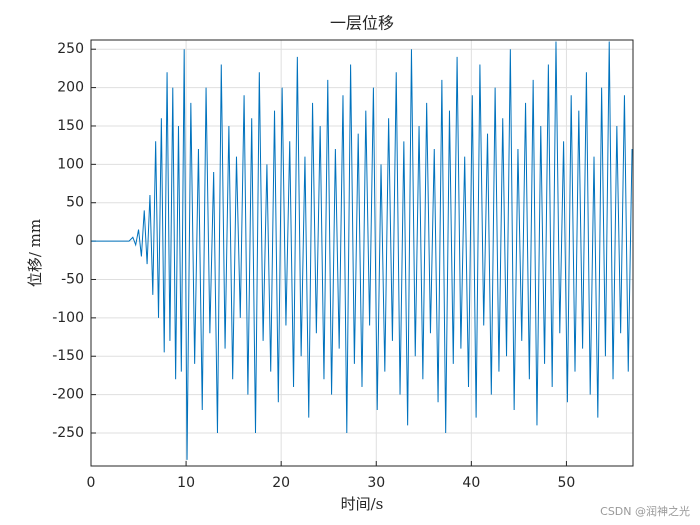 The width and height of the screenshot is (700, 525). Describe the element at coordinates (68, 395) in the screenshot. I see `y-tick-label: -200` at that location.